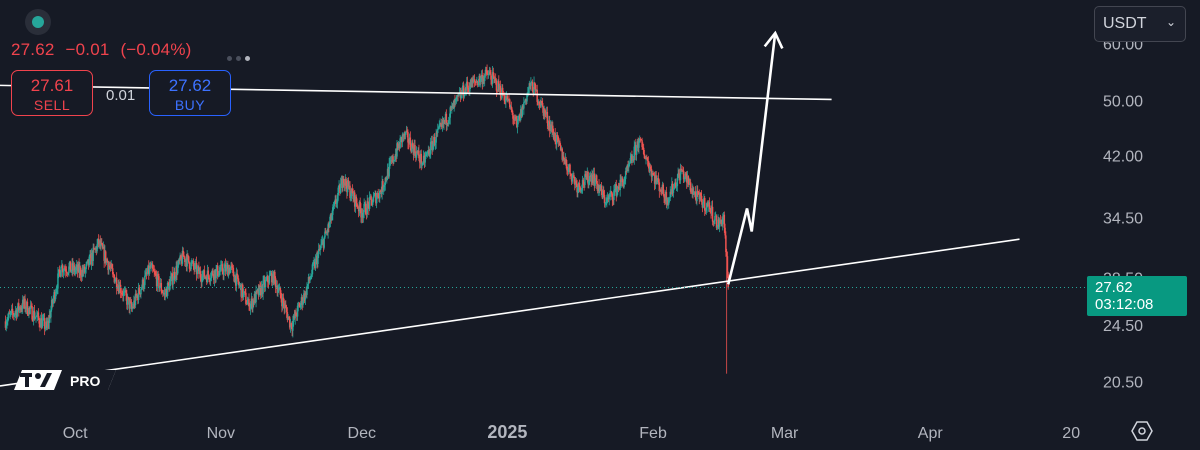  Describe the element at coordinates (190, 93) in the screenshot. I see `buy-button: 27.62 BUY` at that location.